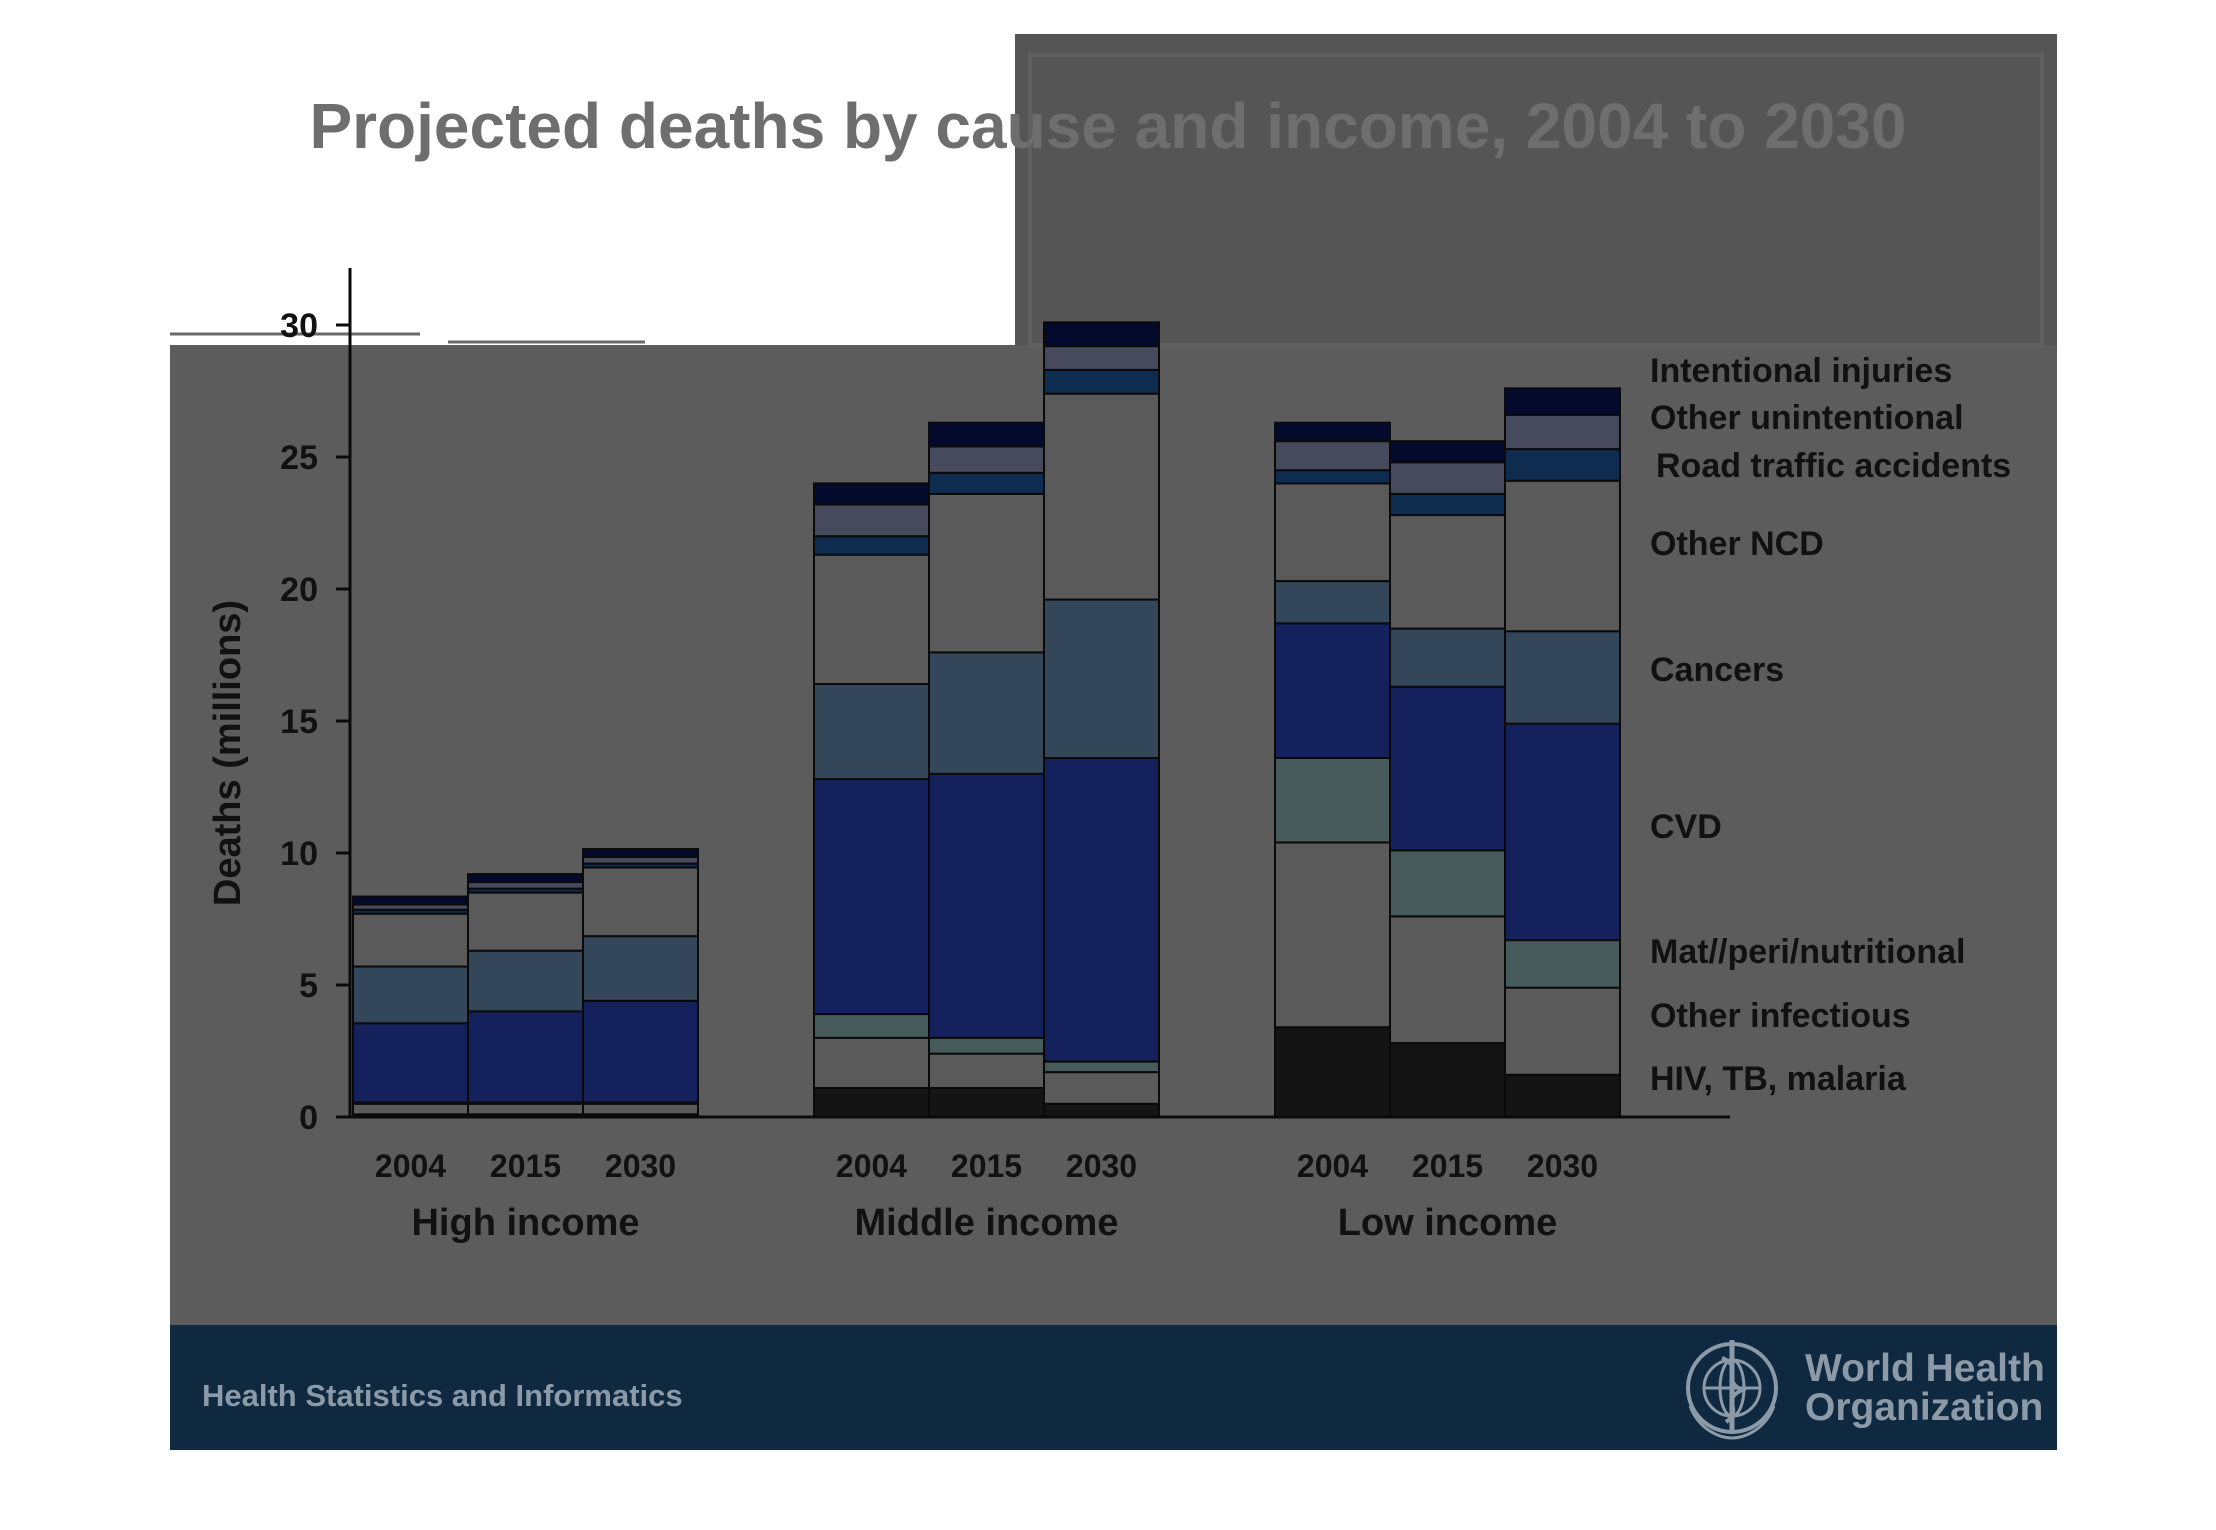  I want to click on legend-label: Other NCD, so click(1737, 544).